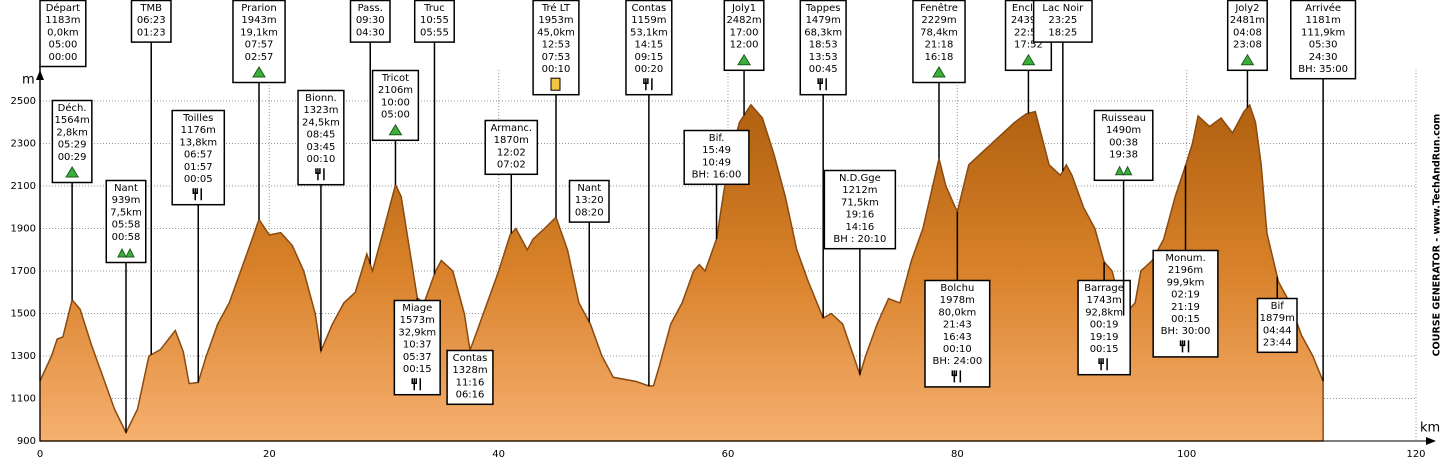  Describe the element at coordinates (728, 454) in the screenshot. I see `x-tick-label: 60` at that location.